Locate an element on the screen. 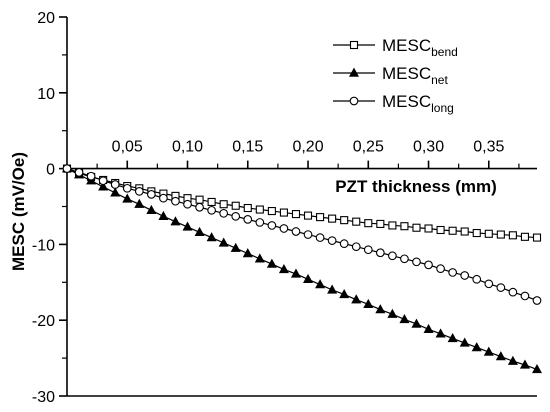  y-axis: -30 -20 -10 0 10 20 is located at coordinates (49, 208).